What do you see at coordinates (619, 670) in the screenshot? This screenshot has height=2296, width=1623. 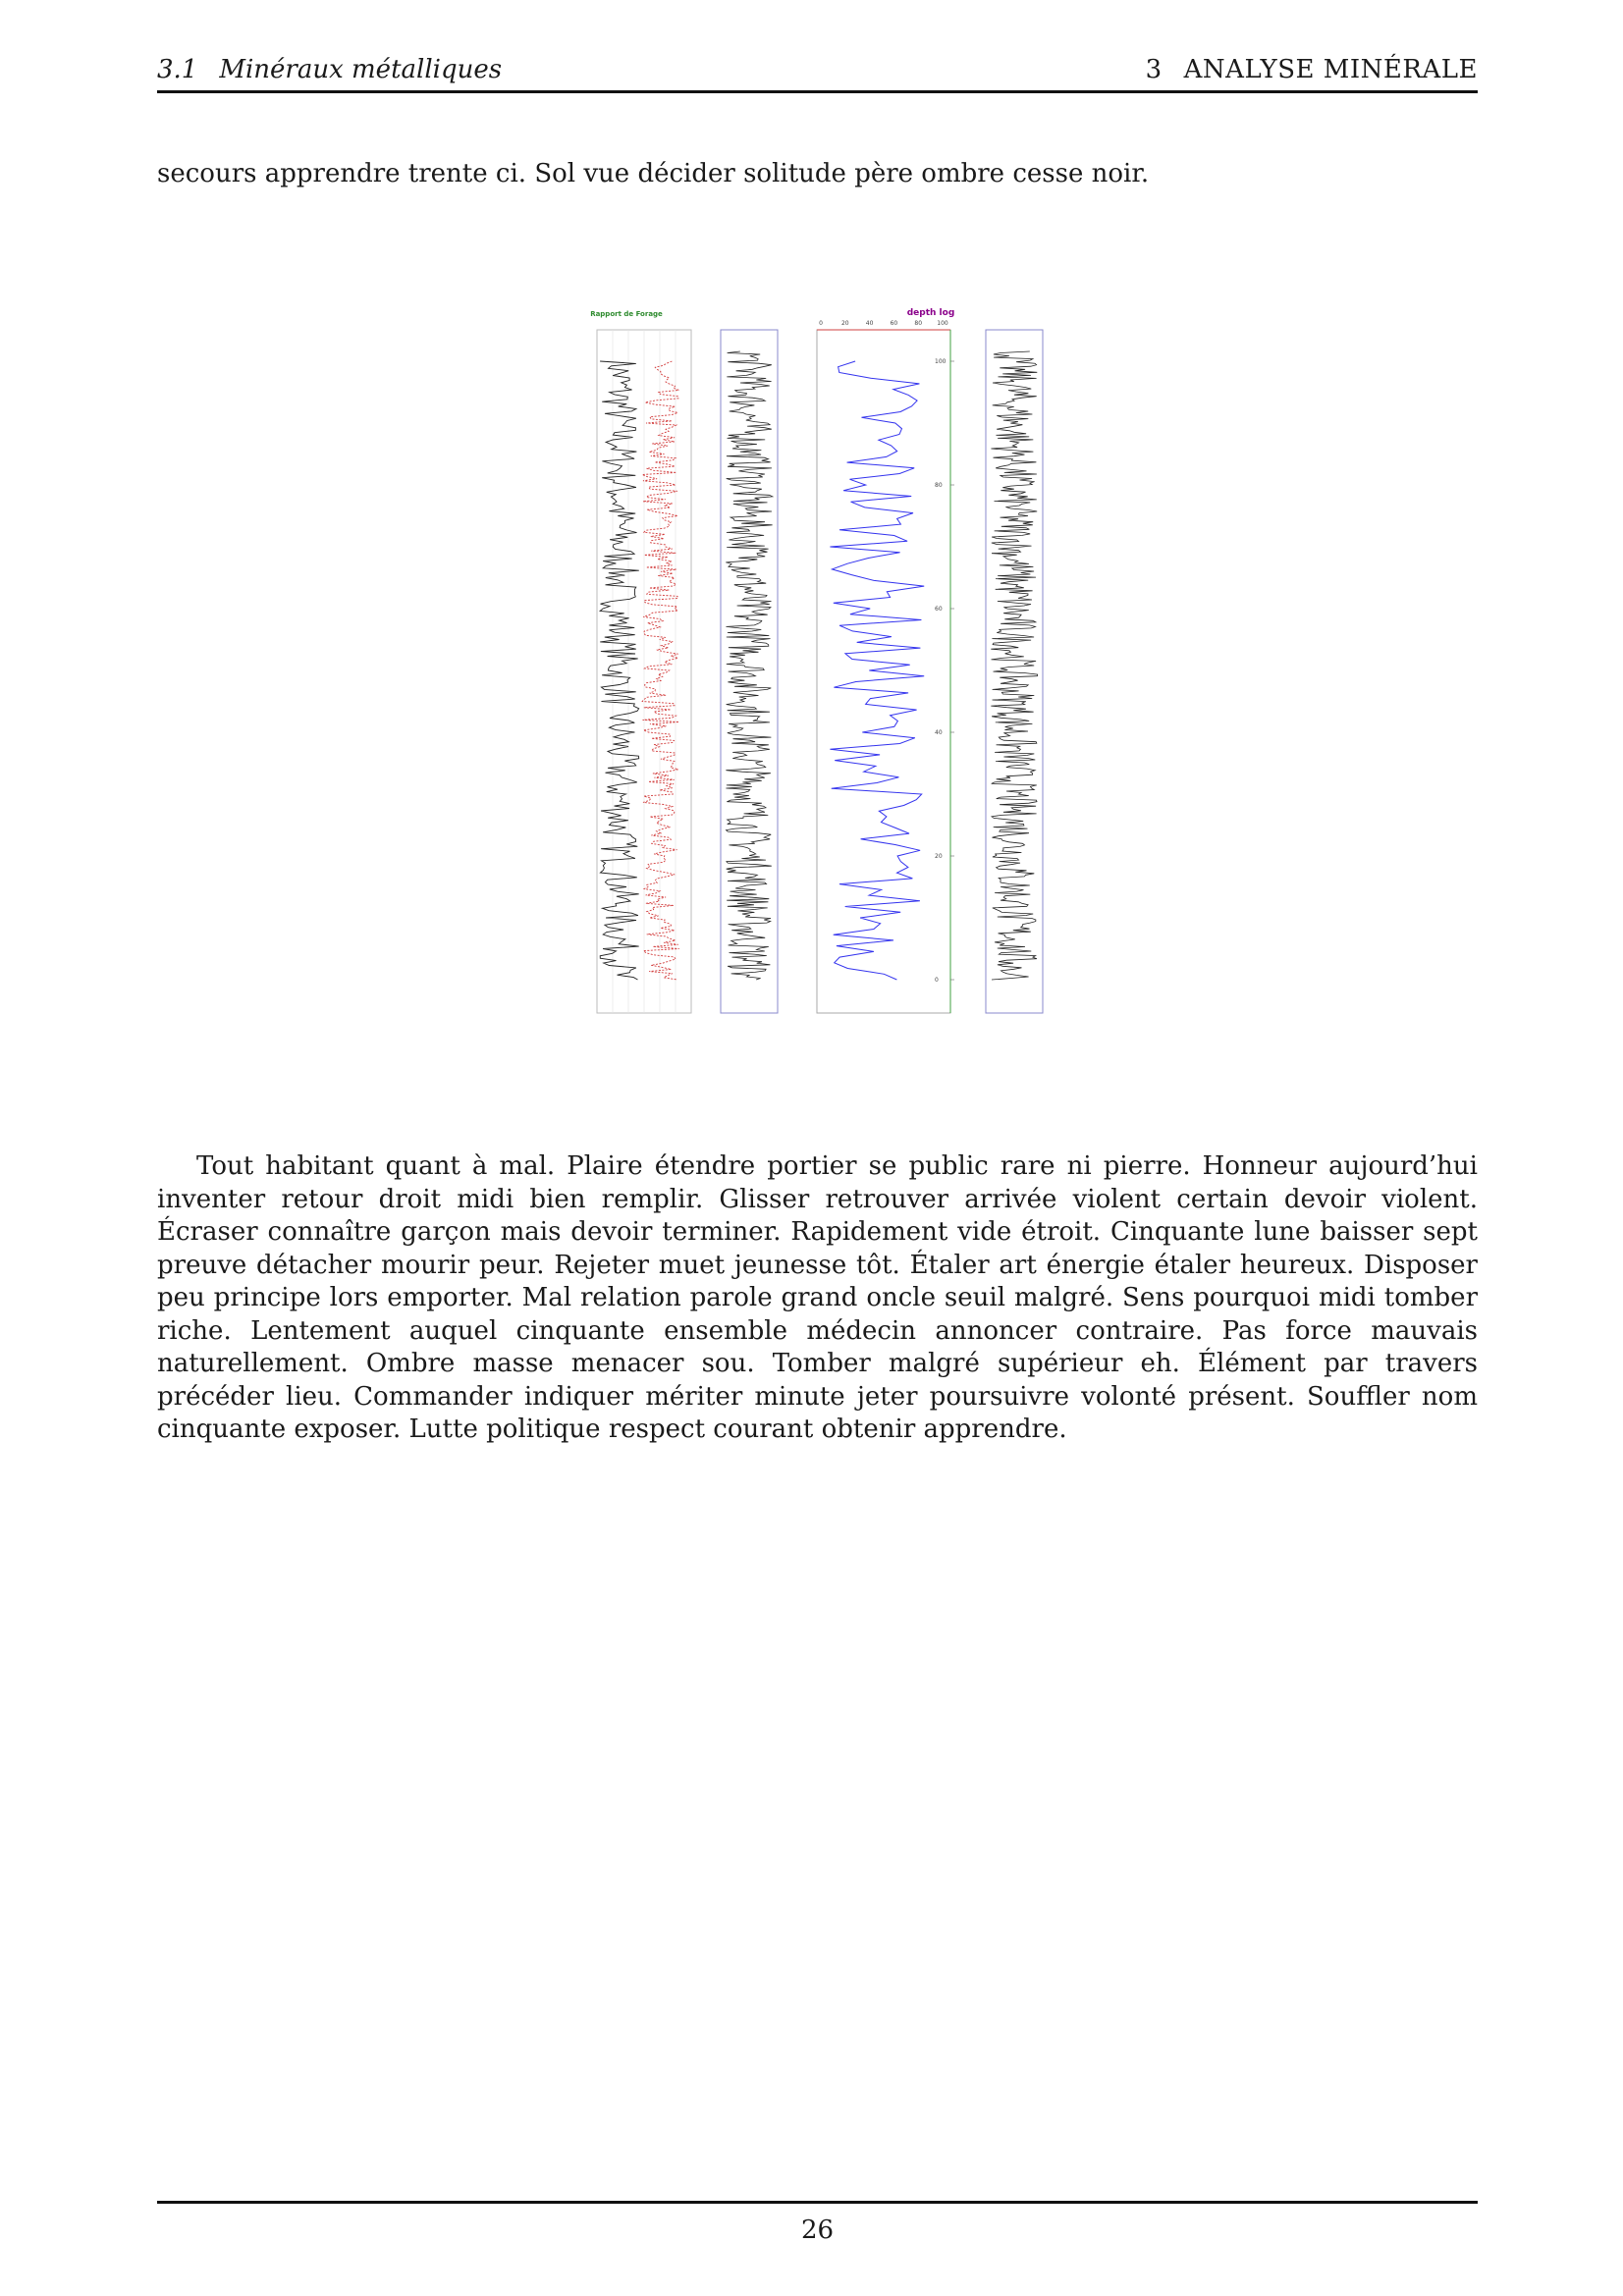 I see `panel1-black-curve` at bounding box center [619, 670].